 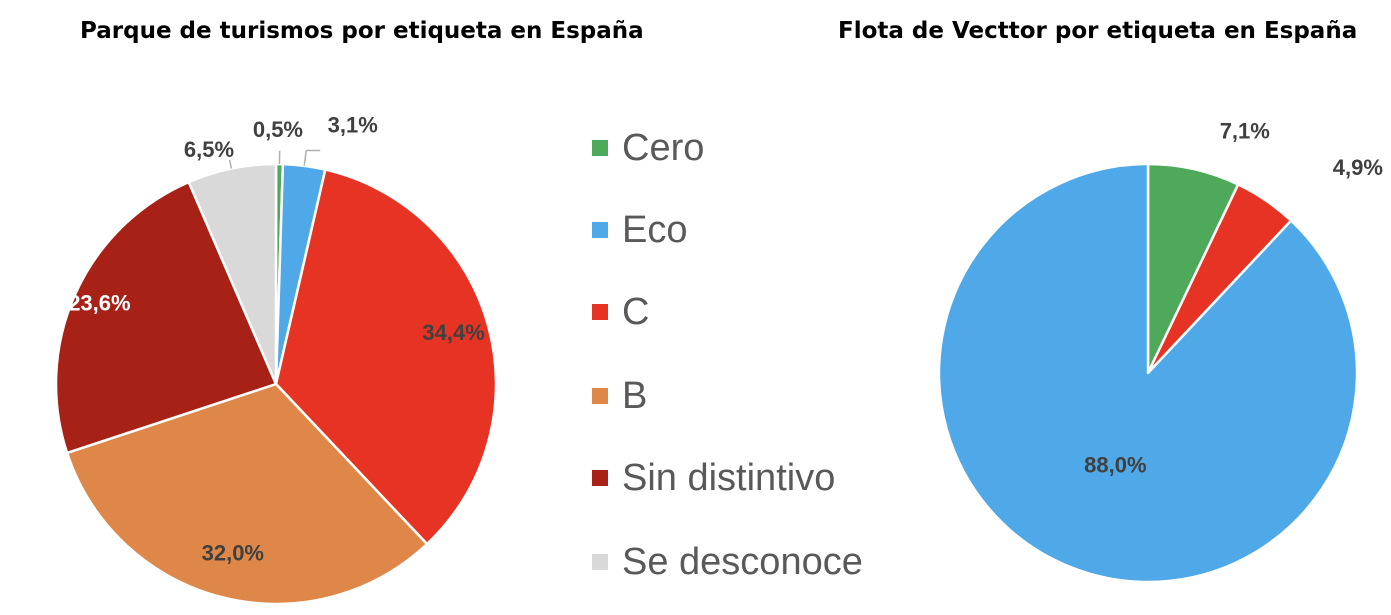 I want to click on left-label-se-desconoce: 6,5%, so click(x=209, y=149).